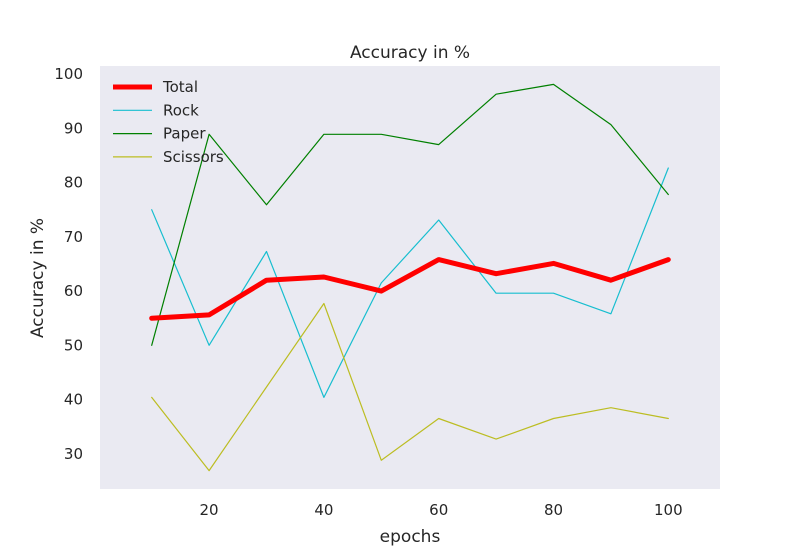  What do you see at coordinates (68, 74) in the screenshot?
I see `y-tick-label: 100` at bounding box center [68, 74].